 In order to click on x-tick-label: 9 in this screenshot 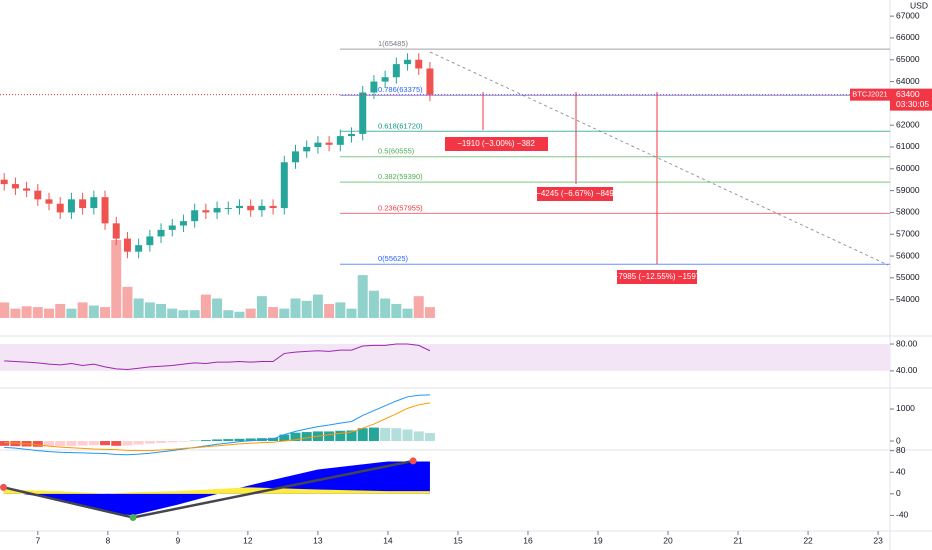, I will do `click(177, 540)`.